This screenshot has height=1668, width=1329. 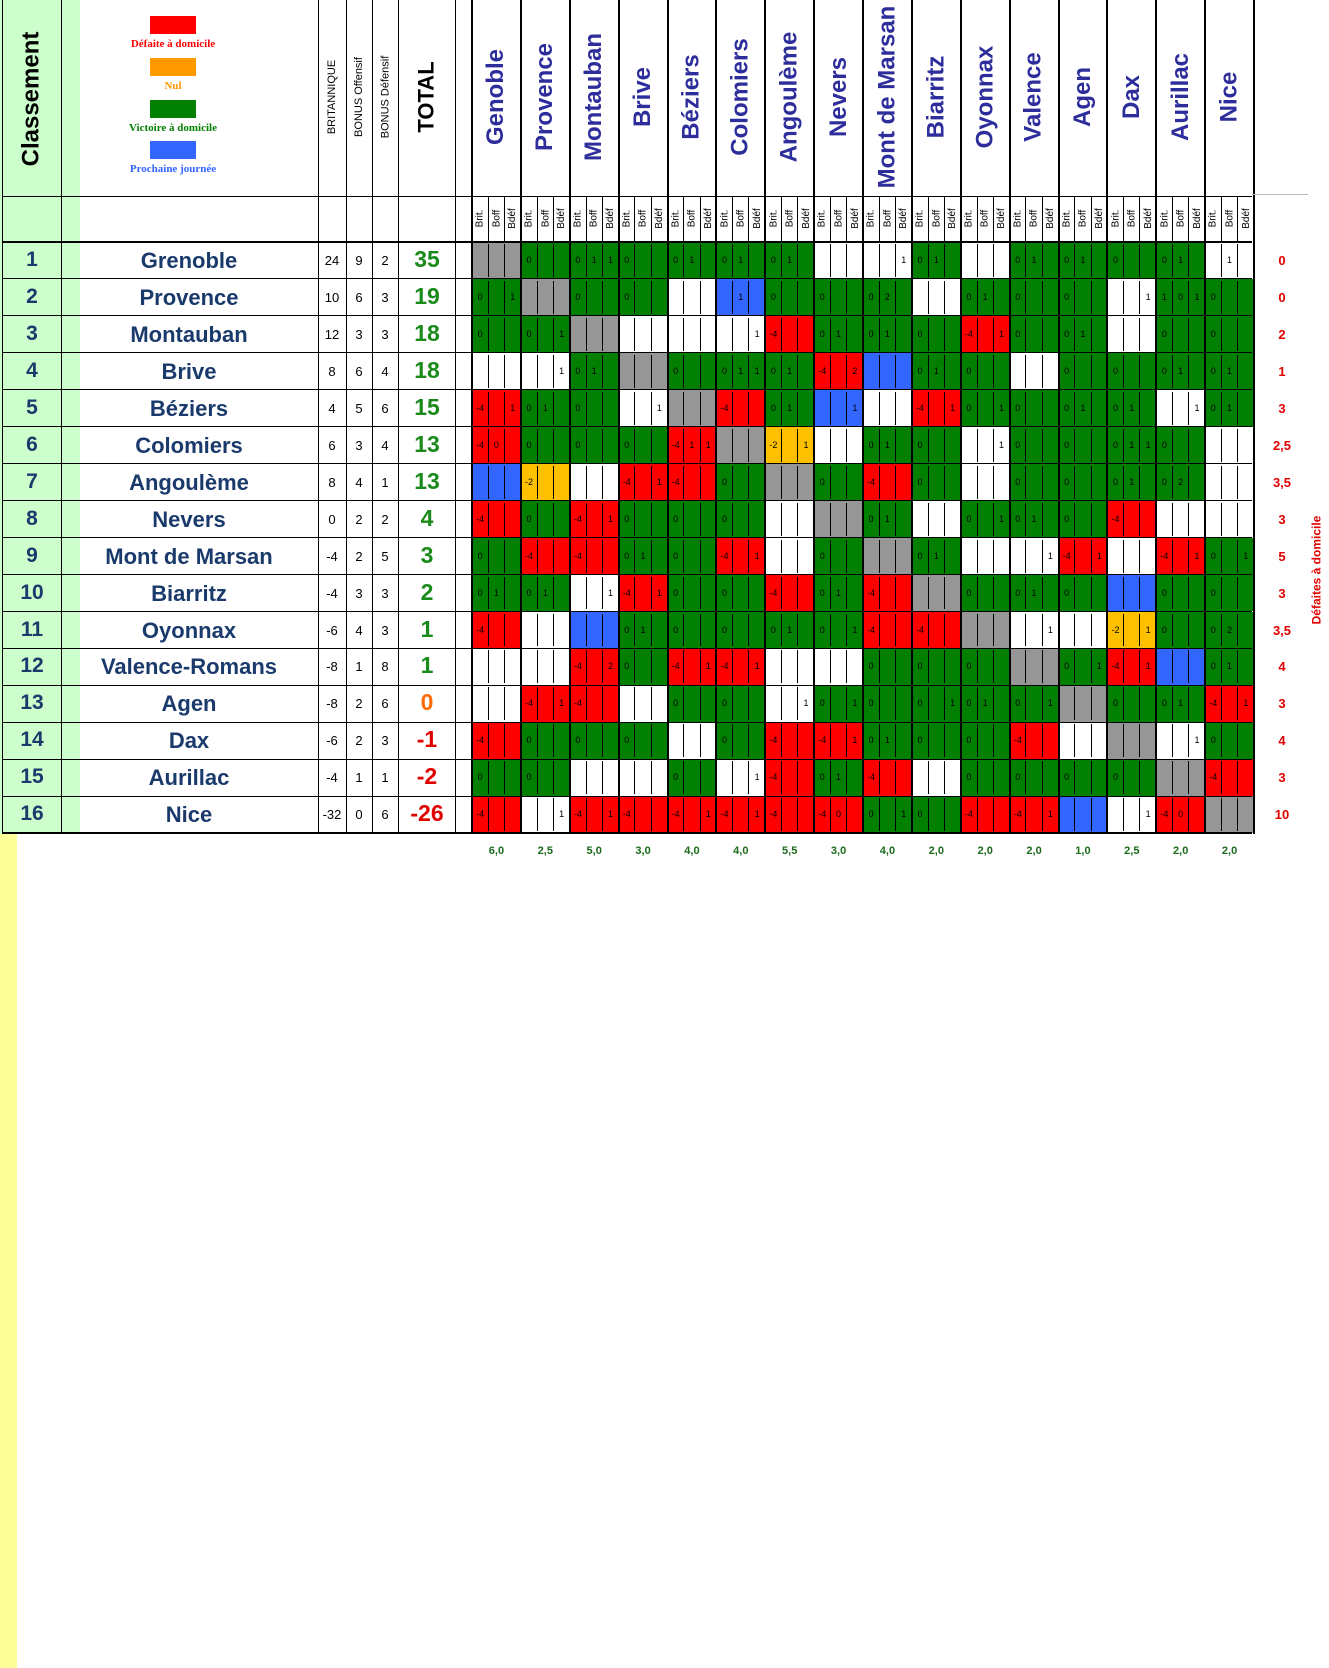 What do you see at coordinates (427, 295) in the screenshot?
I see `total-value: 19` at bounding box center [427, 295].